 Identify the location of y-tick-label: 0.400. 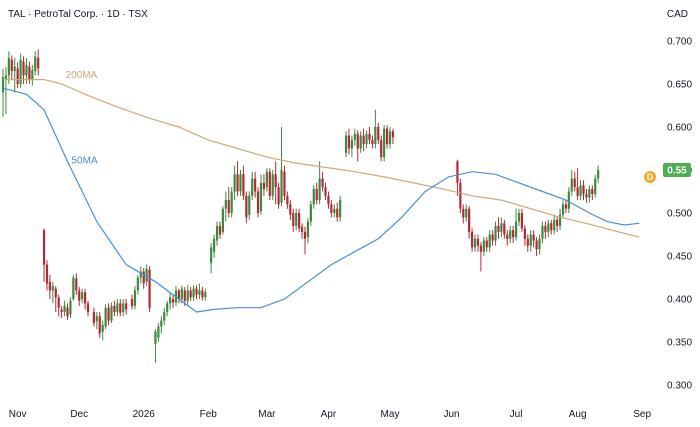
(679, 300).